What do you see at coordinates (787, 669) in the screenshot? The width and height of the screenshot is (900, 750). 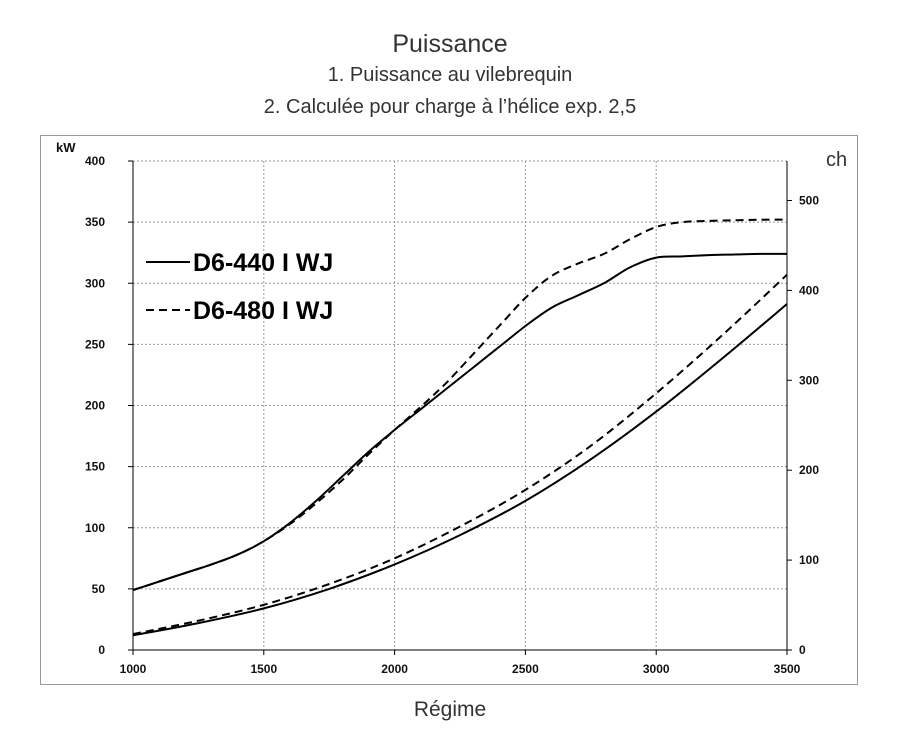 I see `x-tick-label: 3500` at bounding box center [787, 669].